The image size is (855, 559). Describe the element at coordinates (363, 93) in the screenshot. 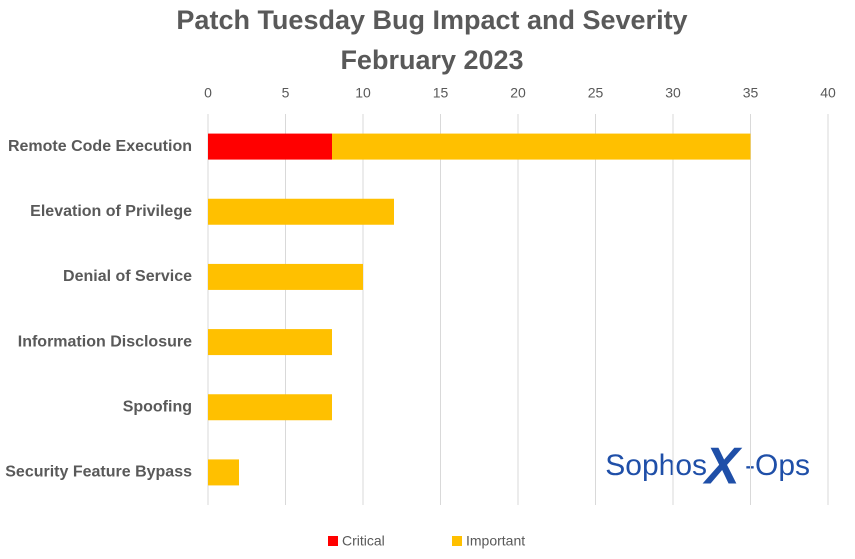

I see `x-tick-label: 10` at that location.